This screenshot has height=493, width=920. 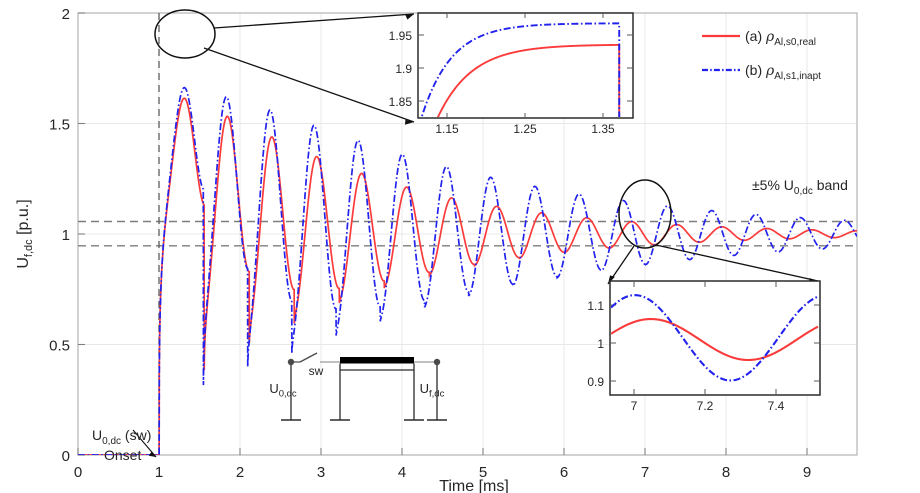 What do you see at coordinates (59, 346) in the screenshot?
I see `y-tick-label-1: 0.5` at bounding box center [59, 346].